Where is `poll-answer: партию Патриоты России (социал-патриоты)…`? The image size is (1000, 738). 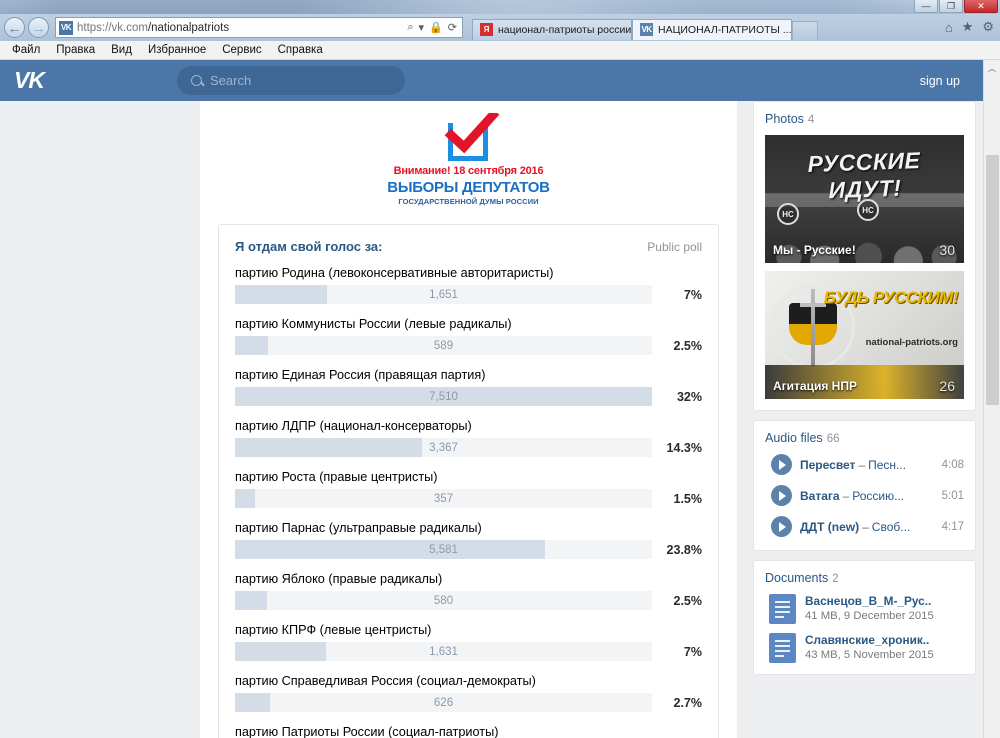 poll-answer: партию Патриоты России (социал-патриоты)… is located at coordinates (468, 731).